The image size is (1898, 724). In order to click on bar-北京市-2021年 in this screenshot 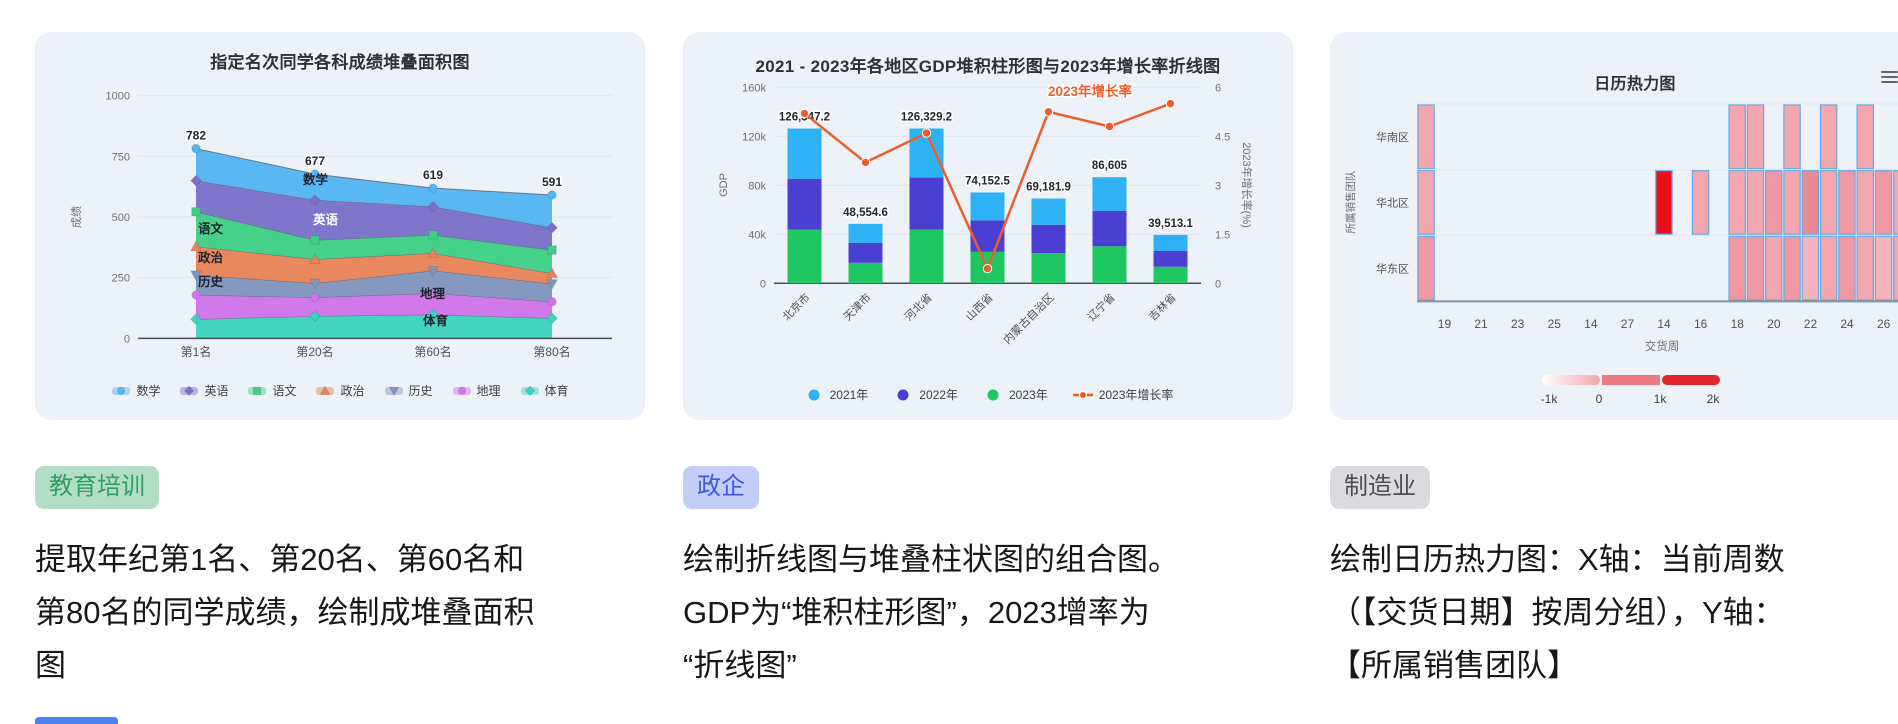, I will do `click(804, 153)`.